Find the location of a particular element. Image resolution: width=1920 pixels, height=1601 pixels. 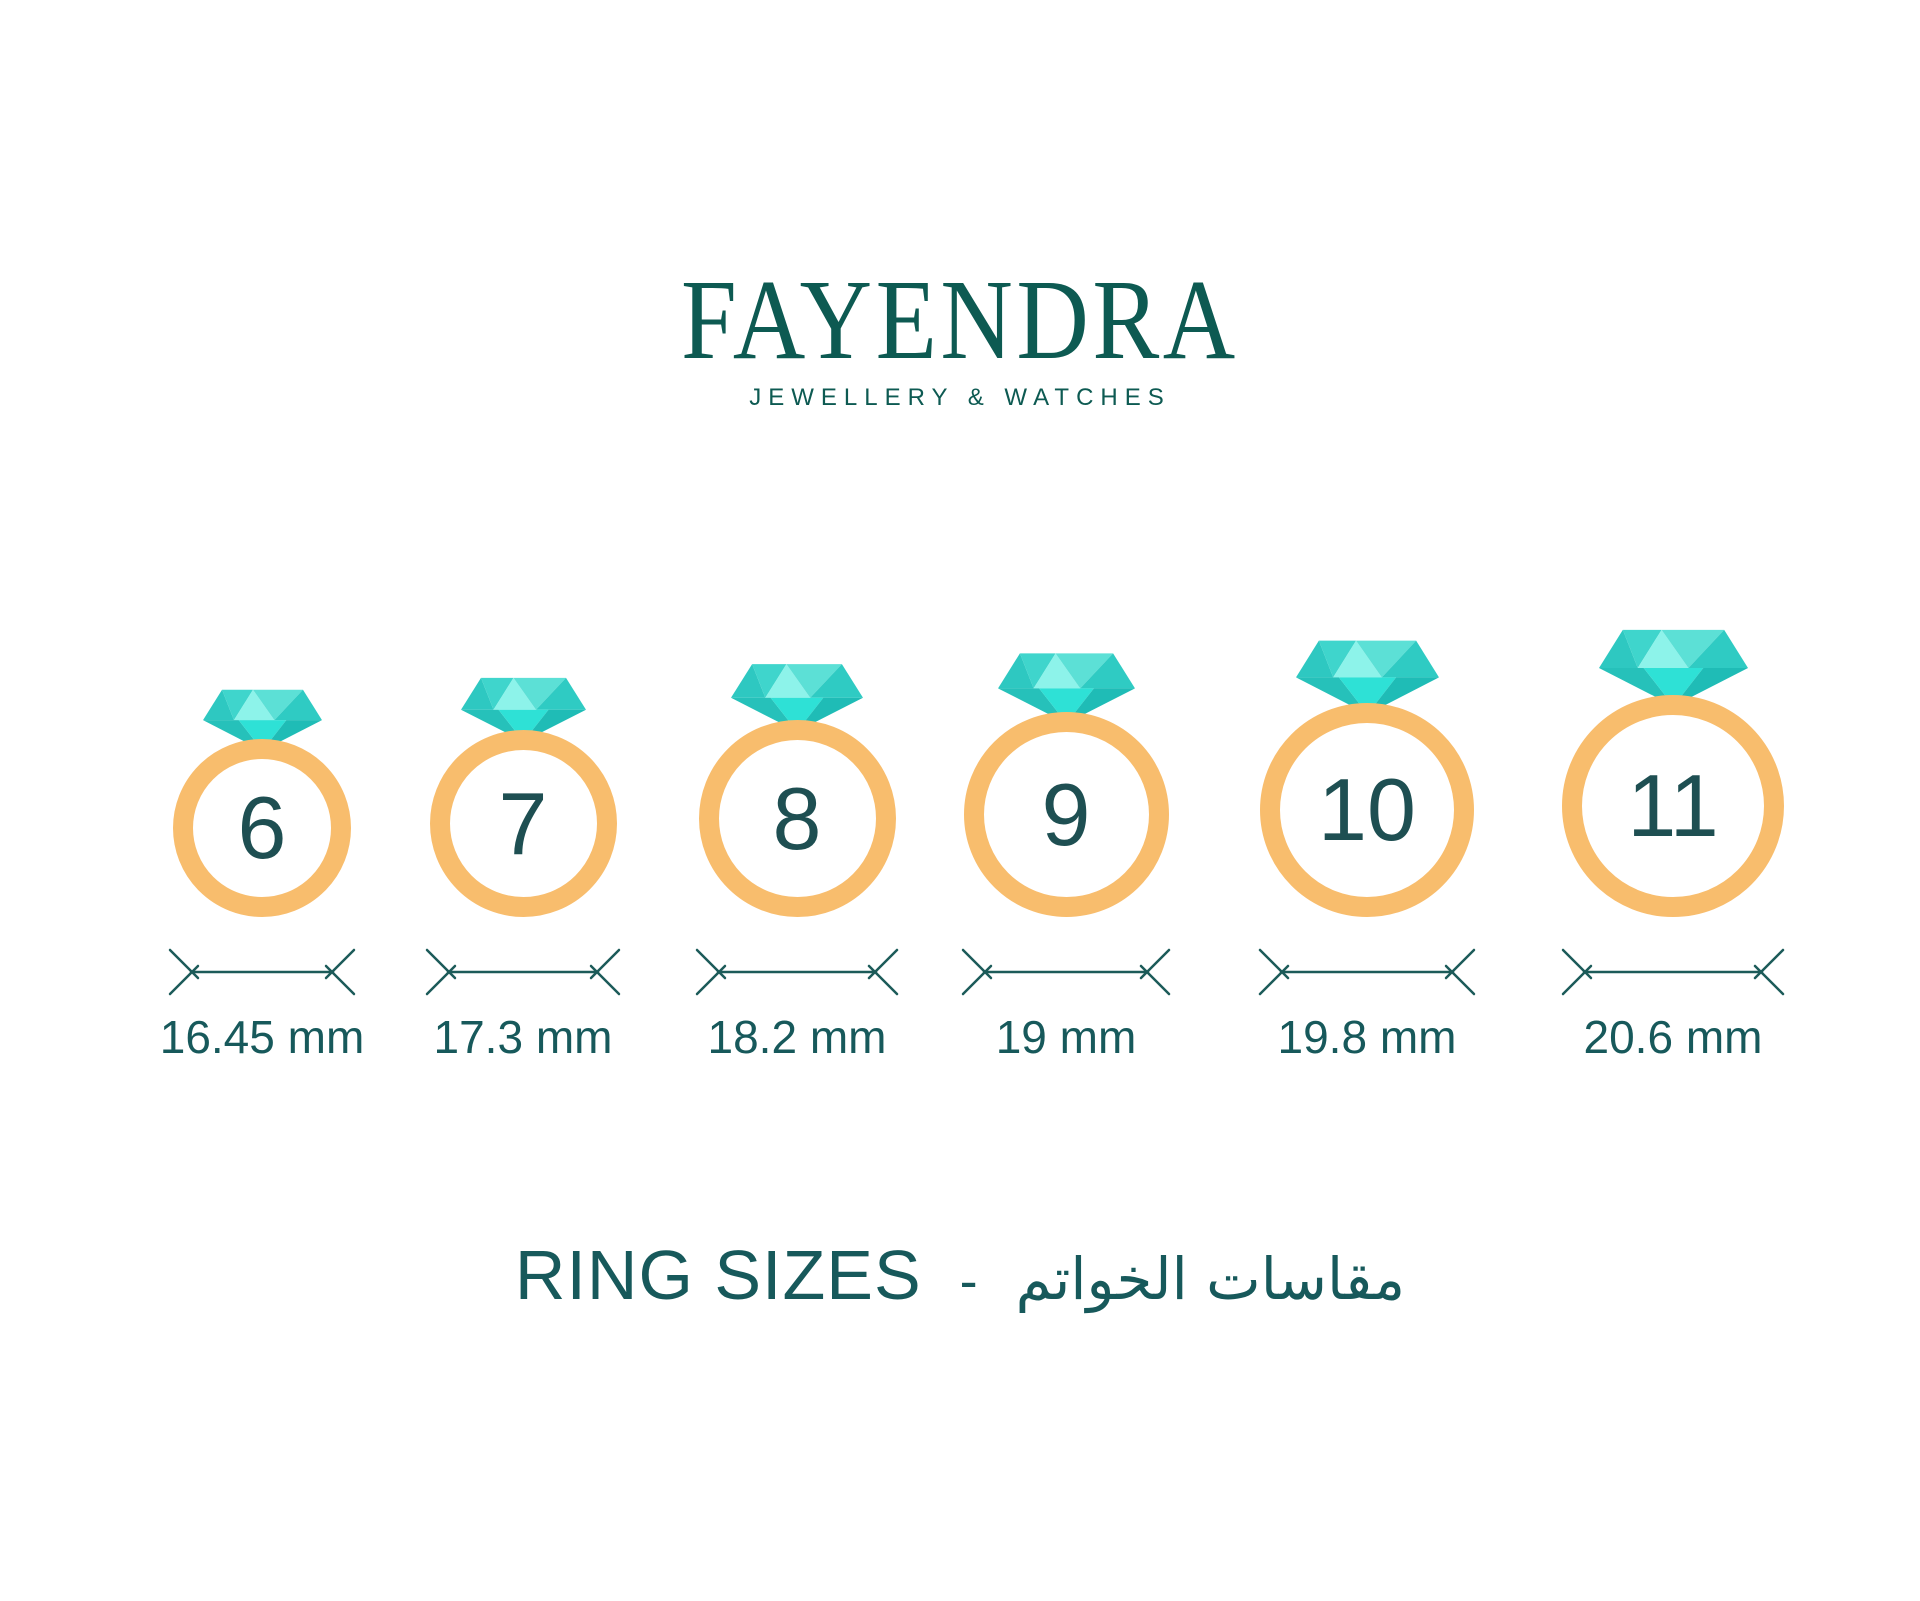

title-english: RING SIZES is located at coordinates (718, 1275).